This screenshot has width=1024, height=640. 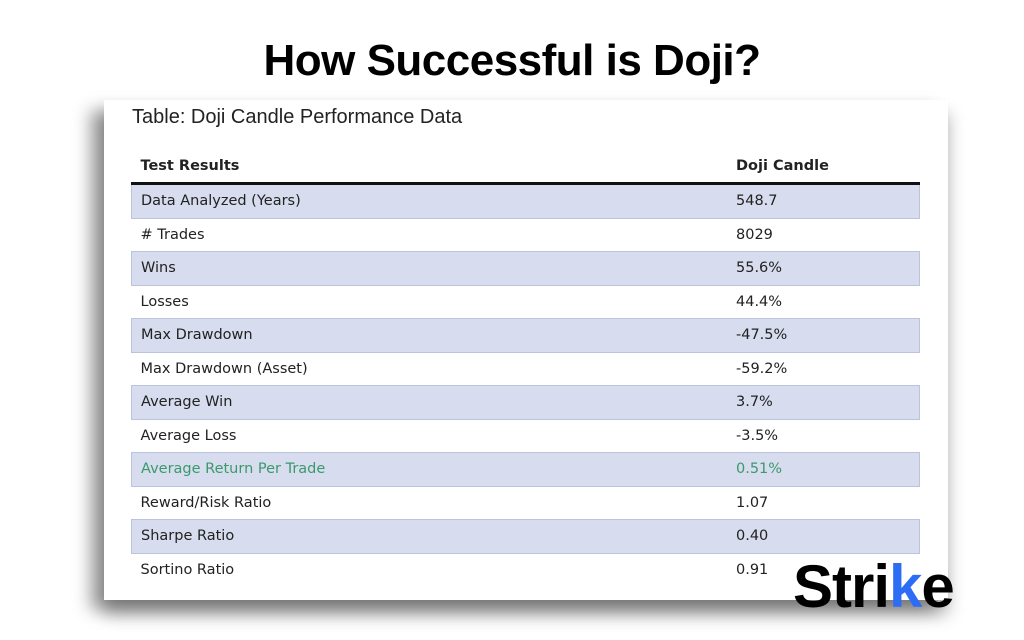 What do you see at coordinates (187, 569) in the screenshot?
I see `row-label: Sortino Ratio` at bounding box center [187, 569].